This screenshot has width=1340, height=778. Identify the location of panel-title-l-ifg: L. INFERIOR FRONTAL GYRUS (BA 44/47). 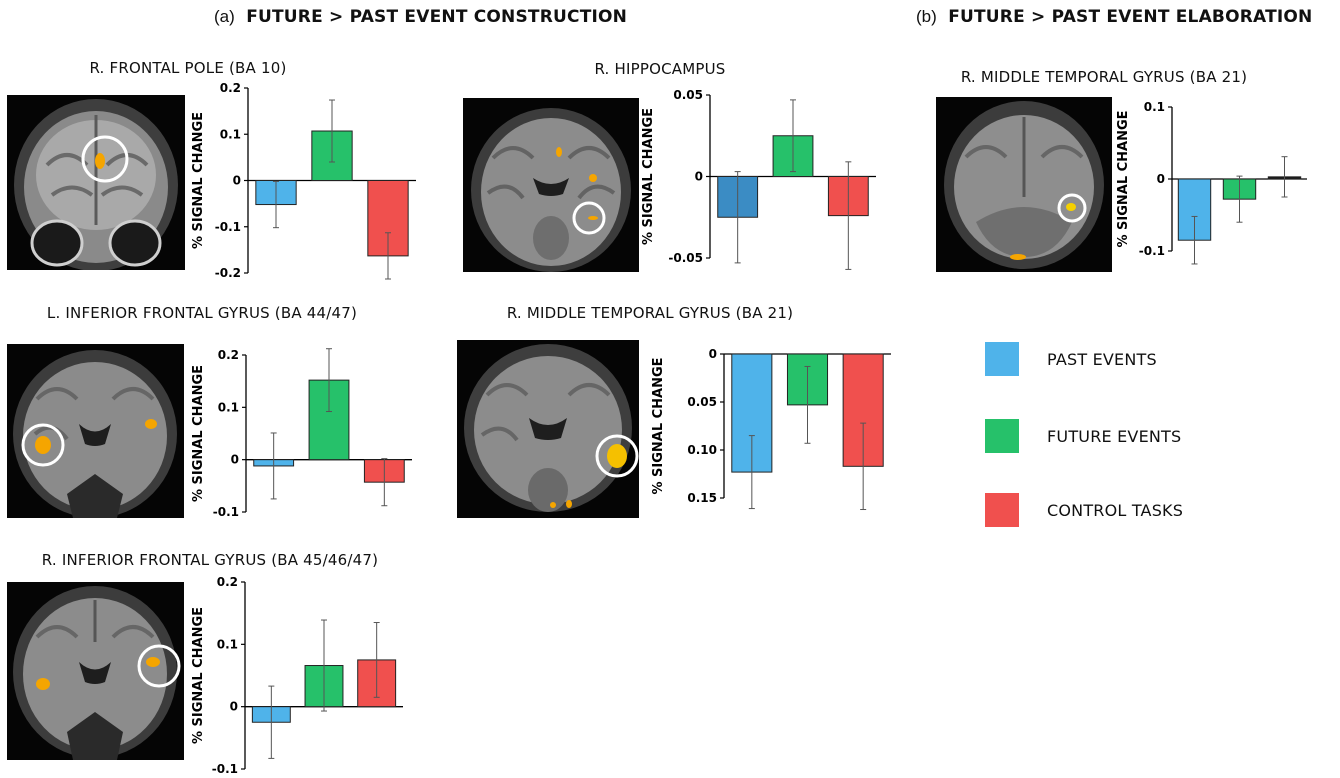
(202, 313).